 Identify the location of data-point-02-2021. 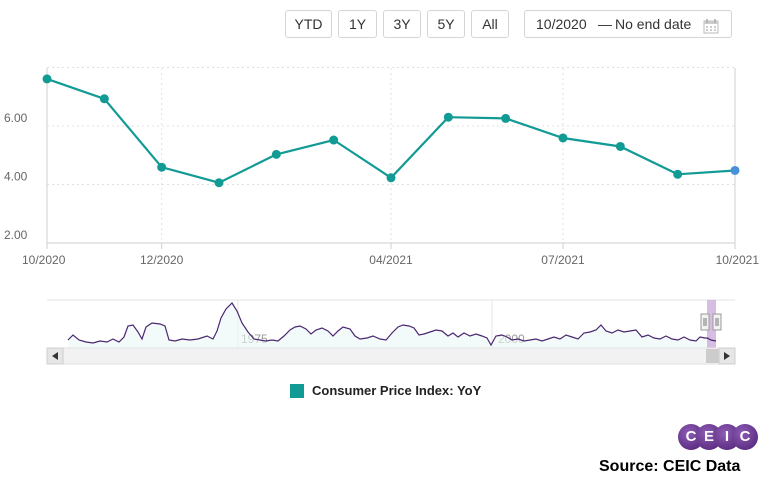
(276, 154).